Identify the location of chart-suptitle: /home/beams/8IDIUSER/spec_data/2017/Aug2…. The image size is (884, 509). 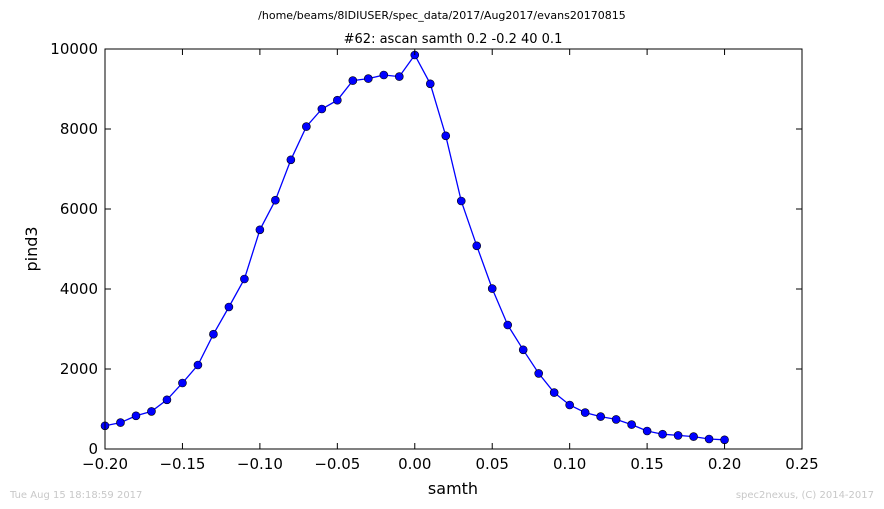
(442, 15).